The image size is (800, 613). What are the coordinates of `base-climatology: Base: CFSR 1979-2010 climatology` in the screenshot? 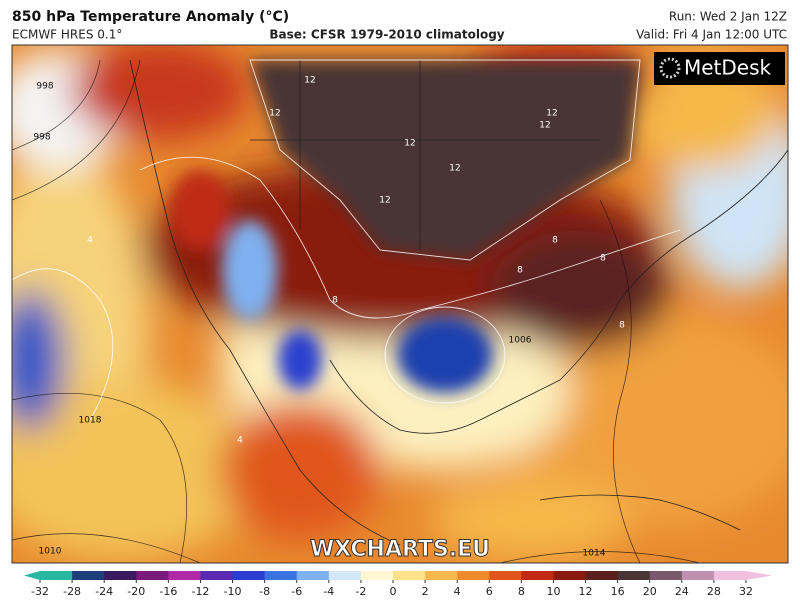 It's located at (386, 35).